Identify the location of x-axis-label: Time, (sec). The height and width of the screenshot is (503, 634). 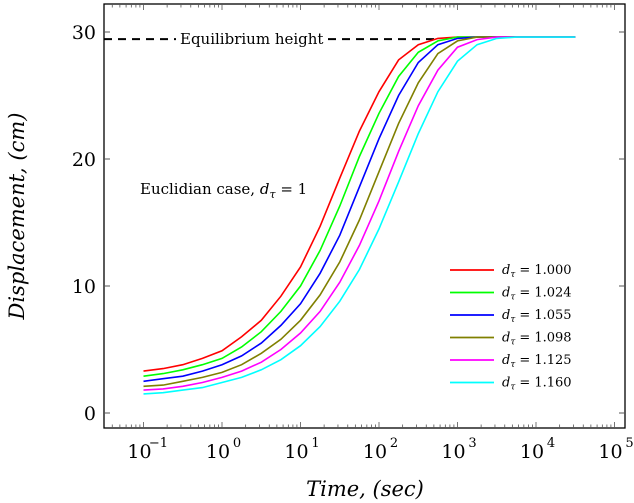
(365, 489).